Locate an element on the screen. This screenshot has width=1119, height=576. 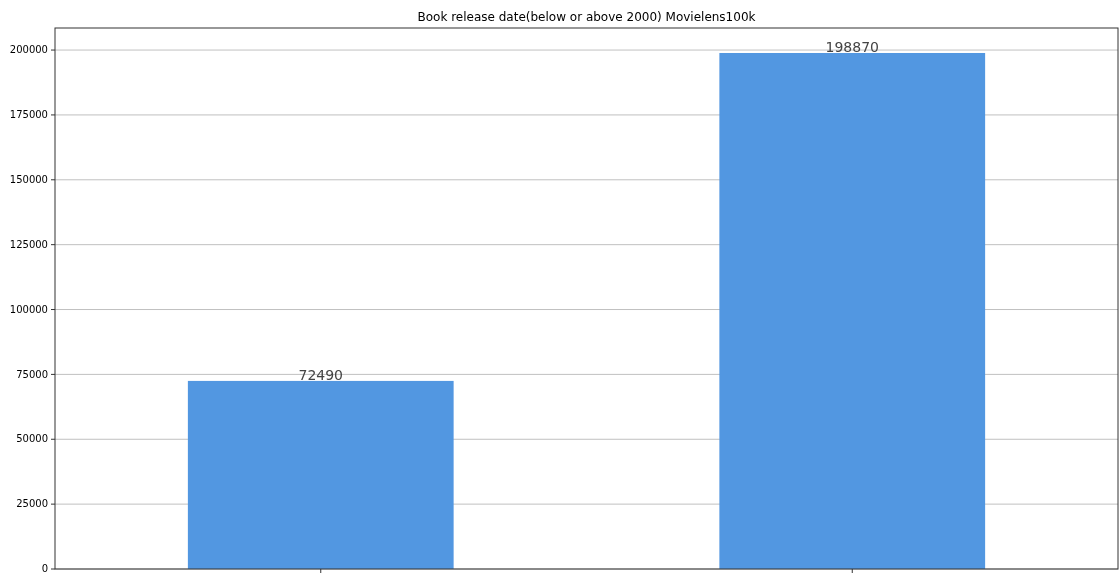
y-tick-label: 25000 is located at coordinates (32, 504).